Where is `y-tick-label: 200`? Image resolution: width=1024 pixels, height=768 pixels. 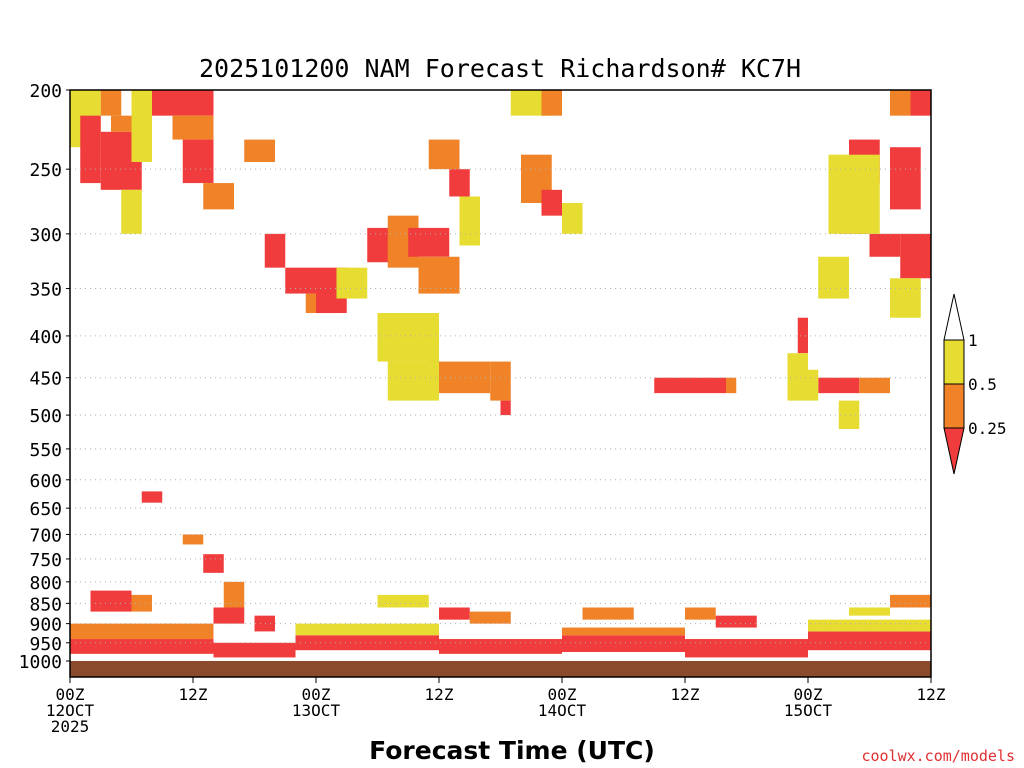
y-tick-label: 200 is located at coordinates (45, 91).